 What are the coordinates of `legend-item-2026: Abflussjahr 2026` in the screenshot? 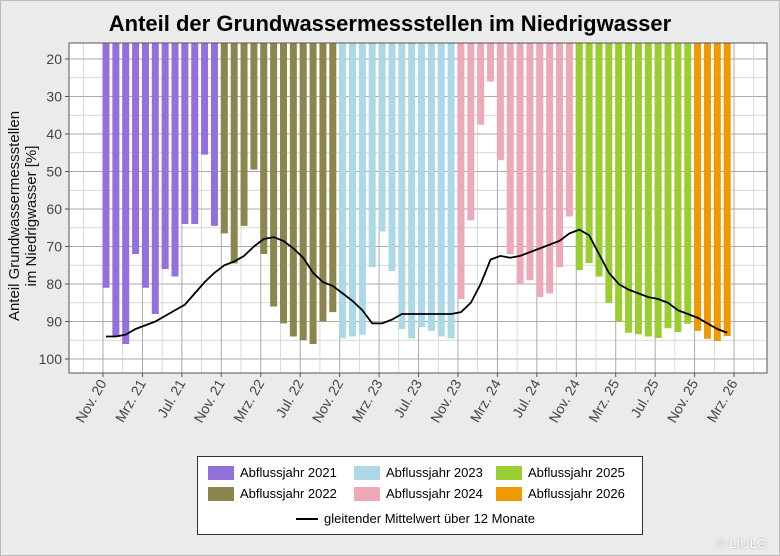 It's located at (560, 493).